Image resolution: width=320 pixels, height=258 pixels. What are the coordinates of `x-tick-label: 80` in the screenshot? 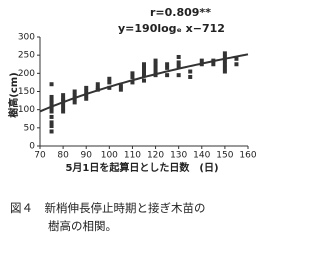 It's located at (63, 156).